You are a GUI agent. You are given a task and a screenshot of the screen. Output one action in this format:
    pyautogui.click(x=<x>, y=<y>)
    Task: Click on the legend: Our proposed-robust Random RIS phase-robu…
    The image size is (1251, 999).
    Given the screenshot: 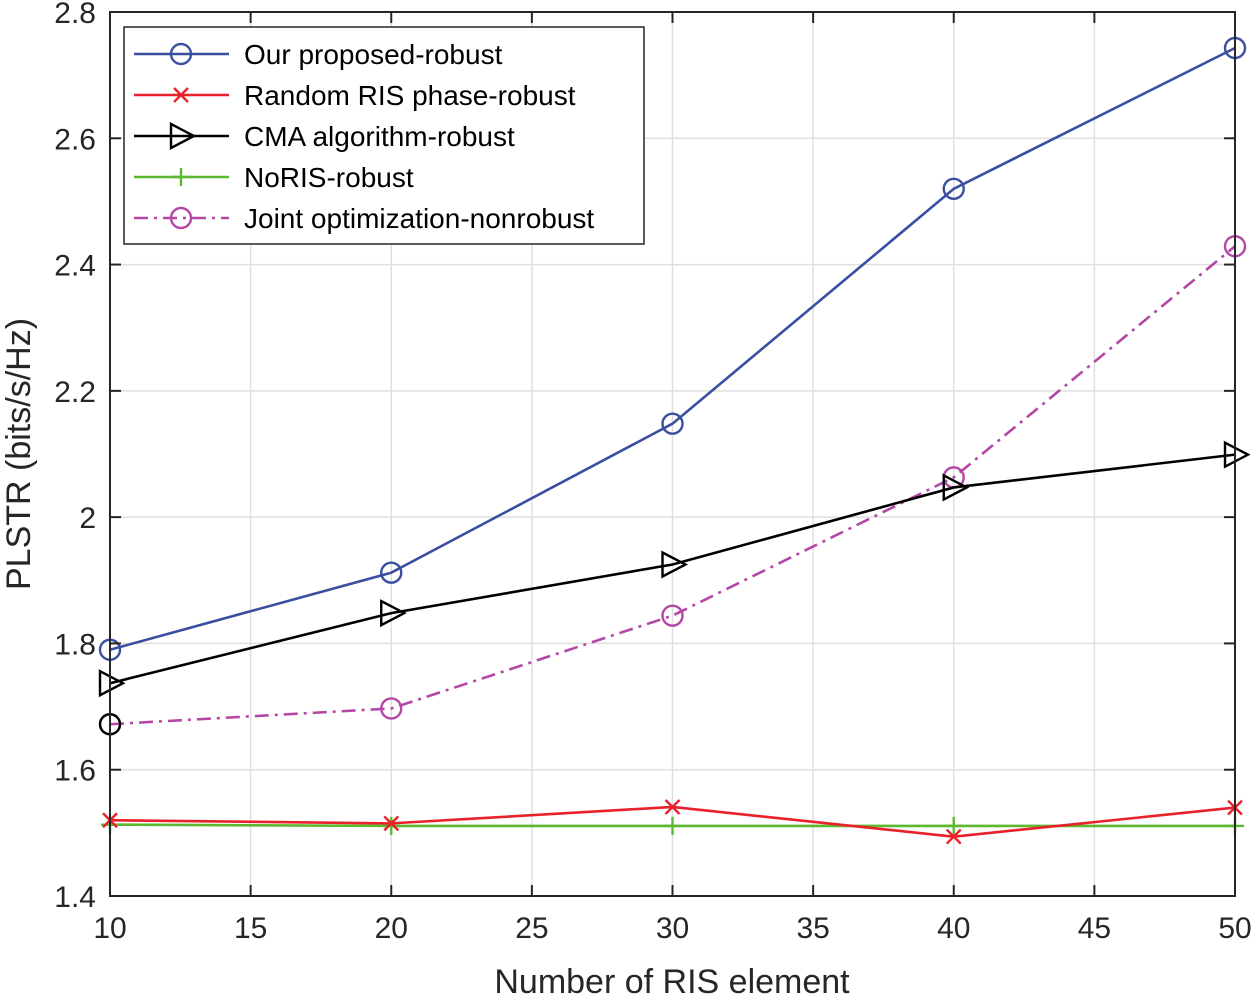 What is the action you would take?
    pyautogui.click(x=384, y=135)
    